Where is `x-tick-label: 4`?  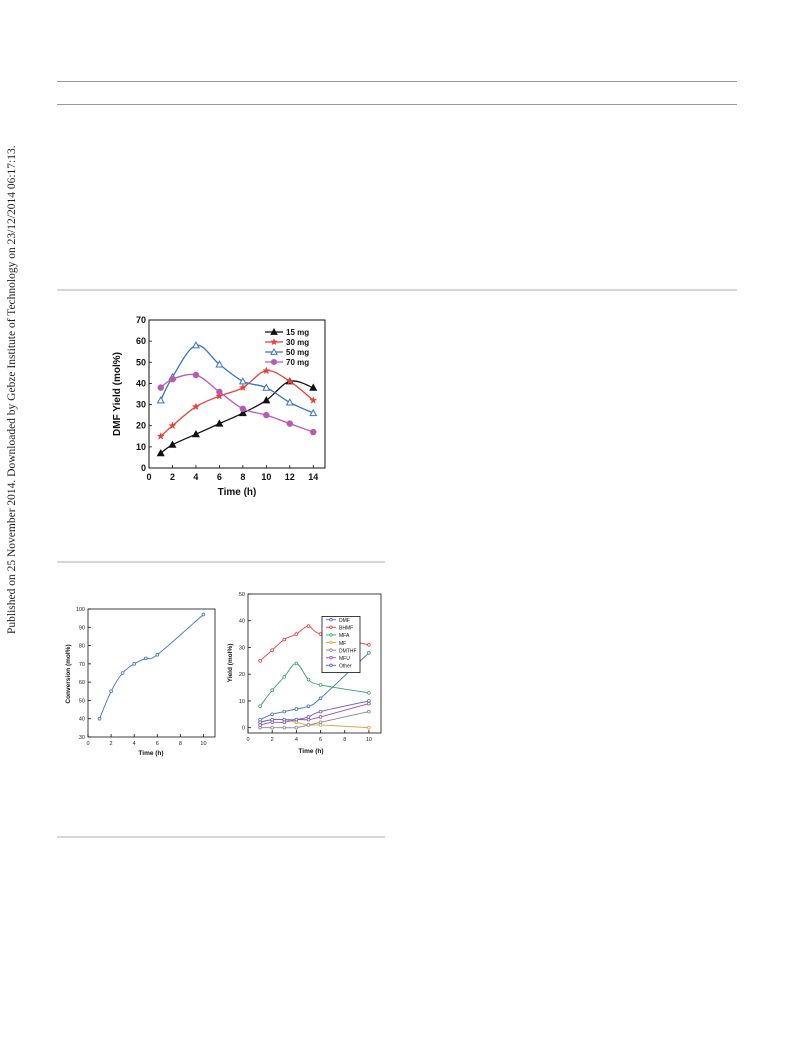
x-tick-label: 4 is located at coordinates (195, 477).